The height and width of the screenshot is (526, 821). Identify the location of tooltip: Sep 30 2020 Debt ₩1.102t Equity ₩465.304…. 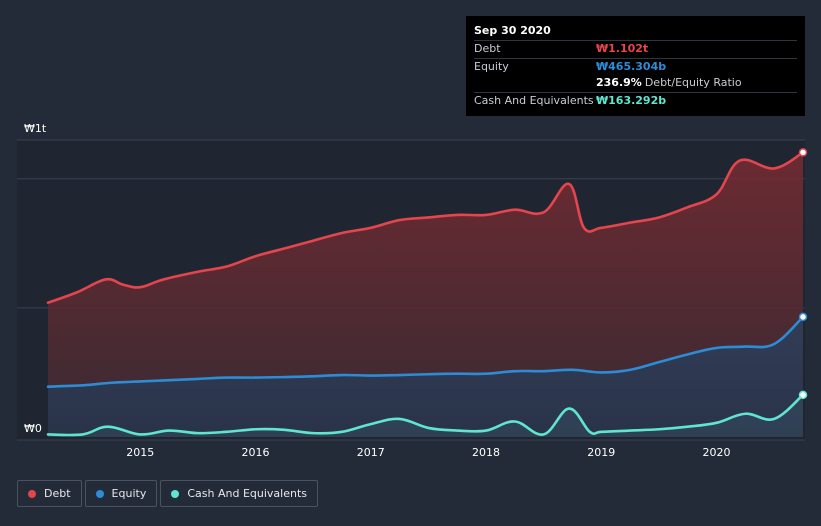
(635, 66).